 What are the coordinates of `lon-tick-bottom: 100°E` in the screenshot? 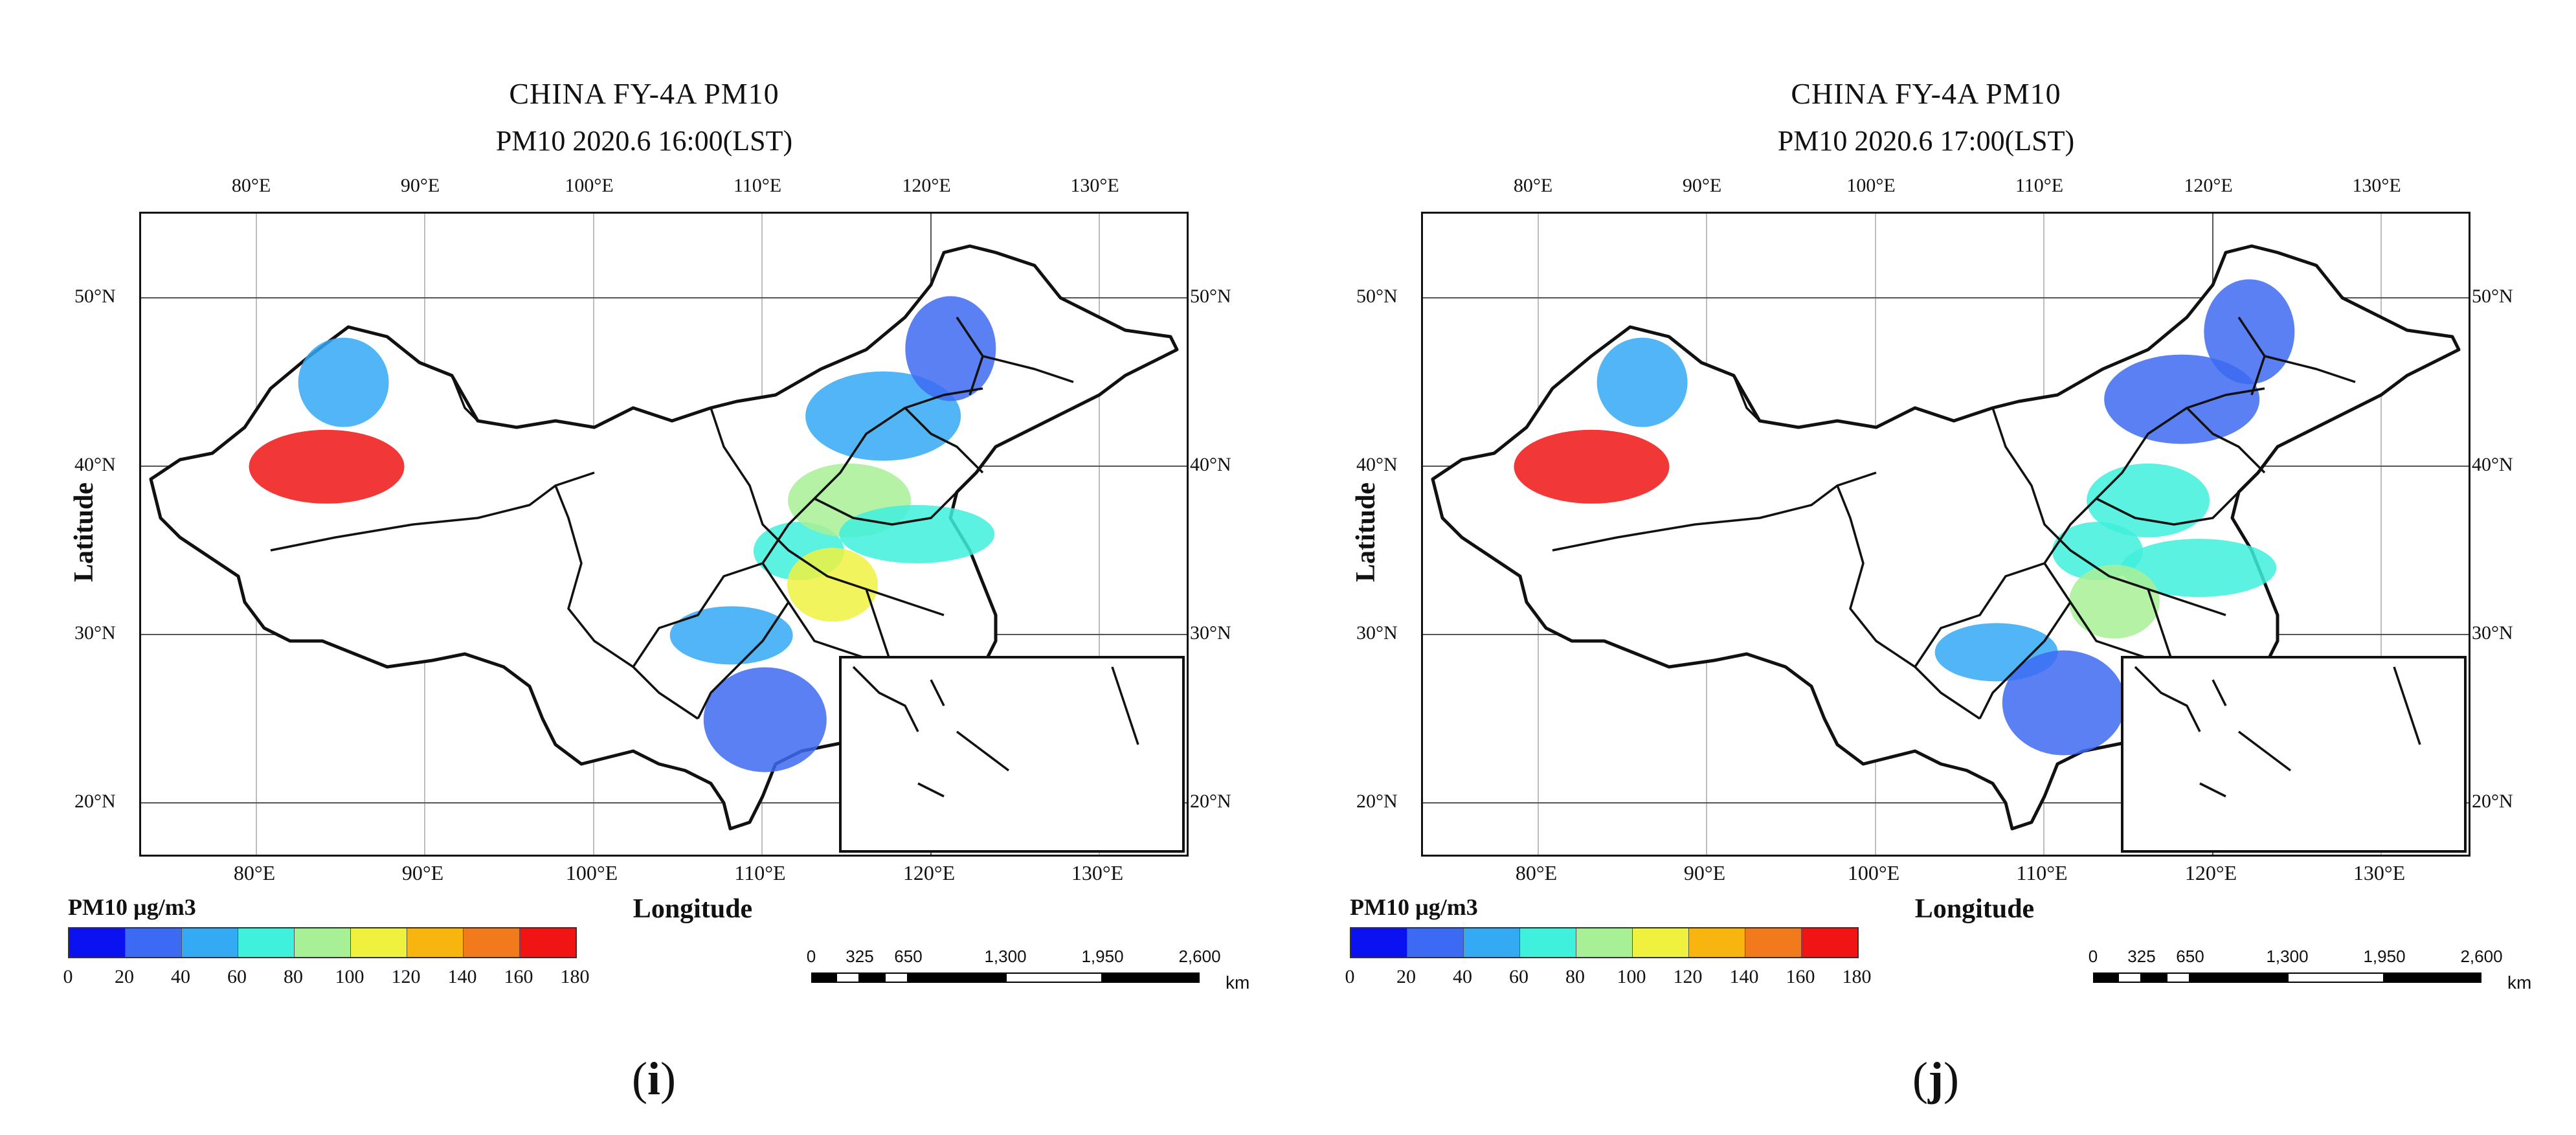 It's located at (1874, 872).